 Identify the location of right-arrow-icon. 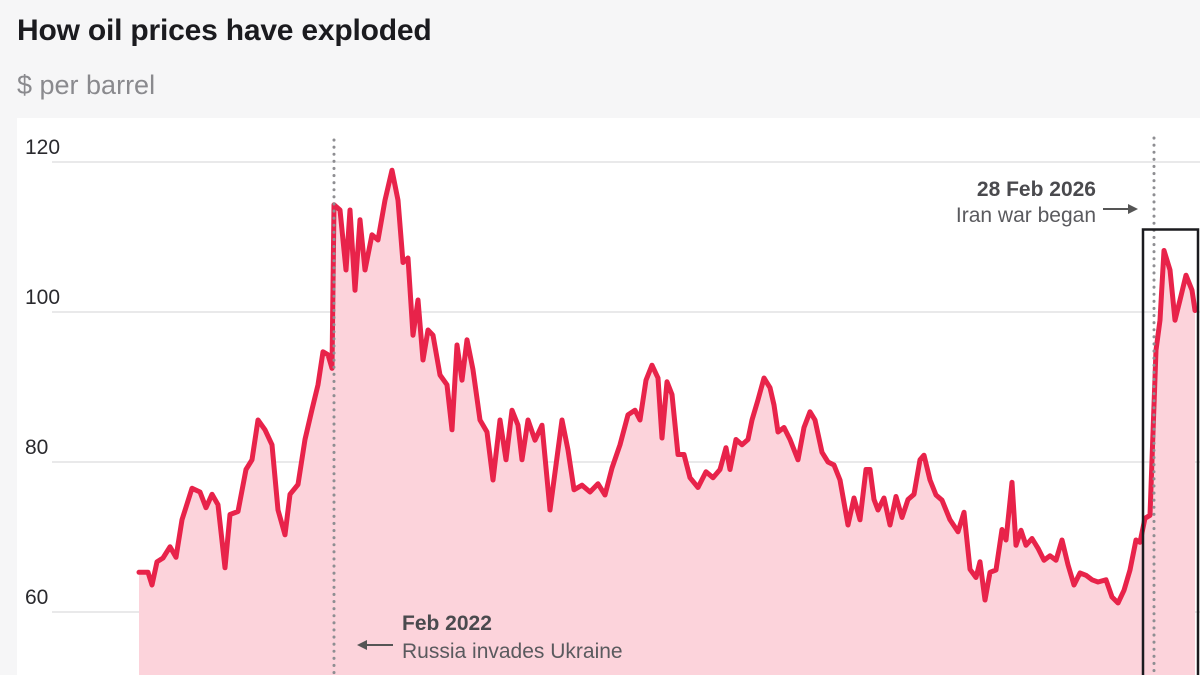
(1120, 209).